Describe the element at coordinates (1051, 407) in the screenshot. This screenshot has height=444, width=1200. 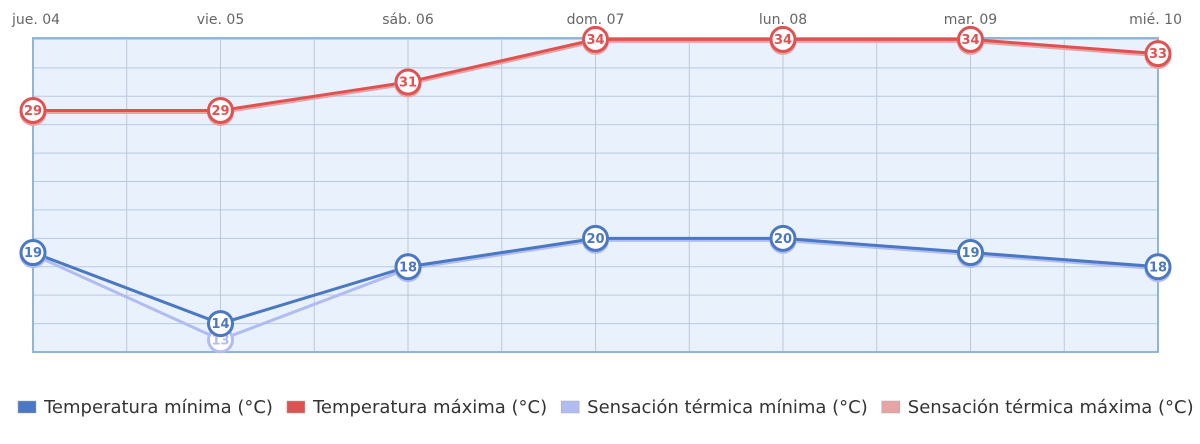
I see `legend-label: Sensación térmica máxima (°C)` at that location.